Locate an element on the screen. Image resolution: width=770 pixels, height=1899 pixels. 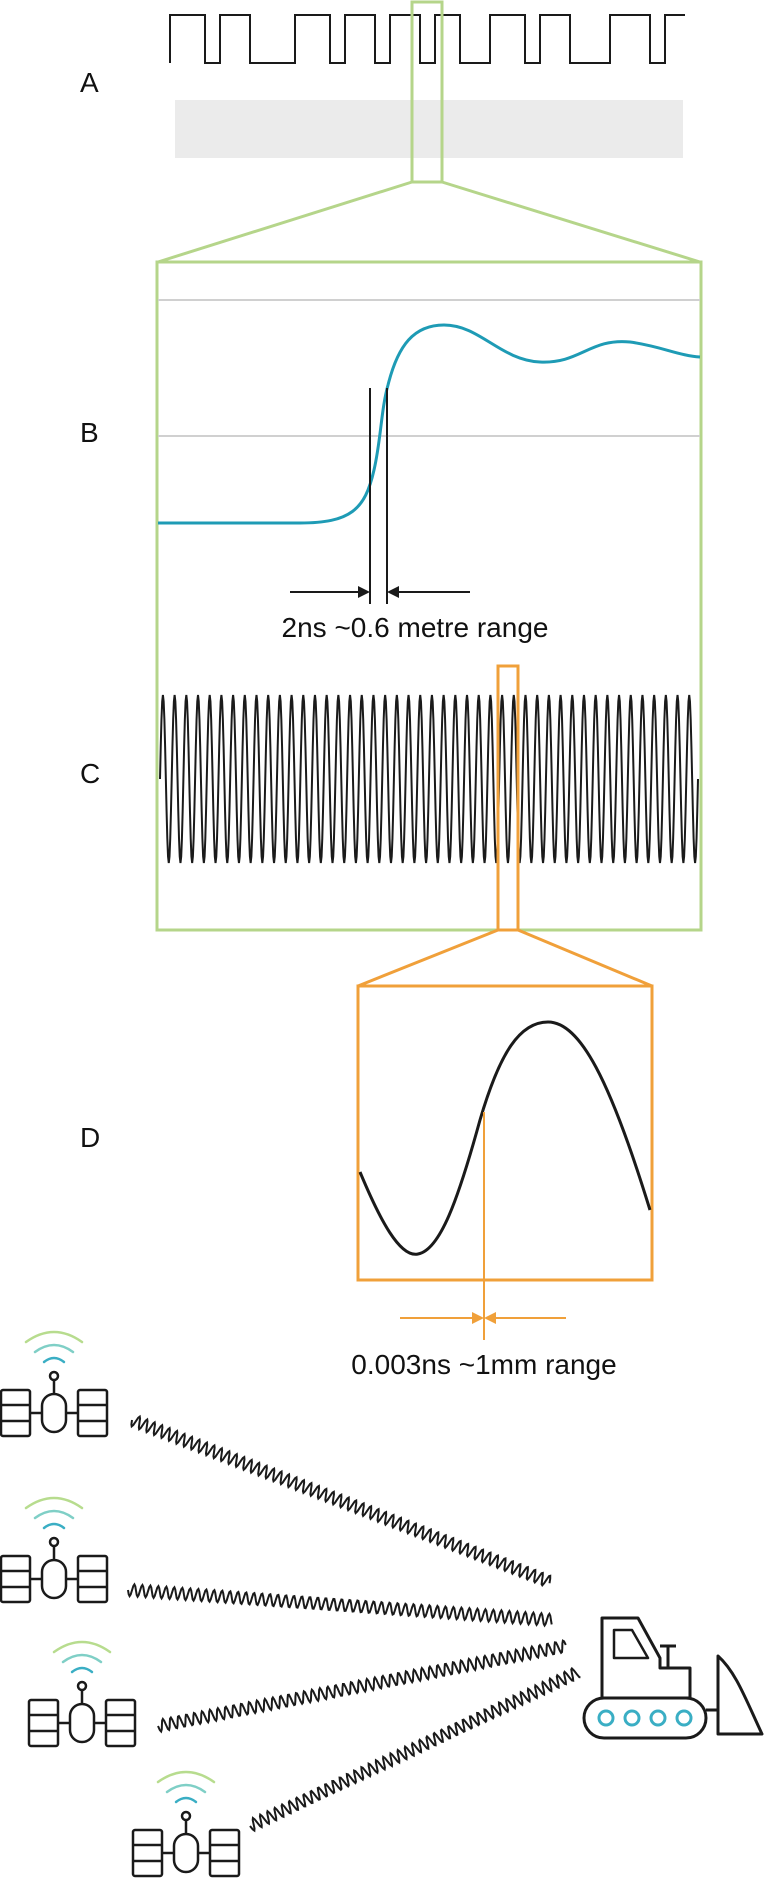
orange-zoom-selection is located at coordinates (508, 798).